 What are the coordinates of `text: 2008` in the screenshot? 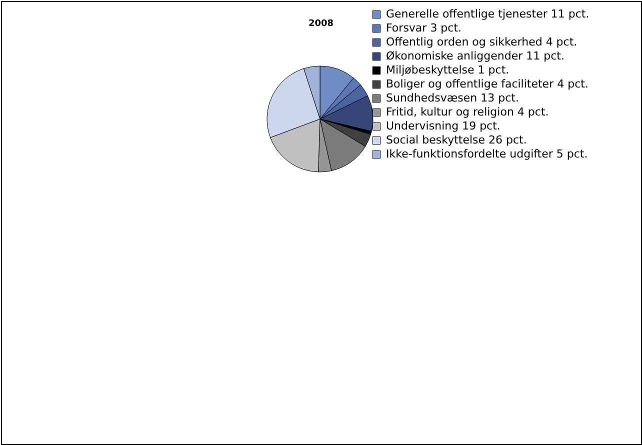 It's located at (321, 24).